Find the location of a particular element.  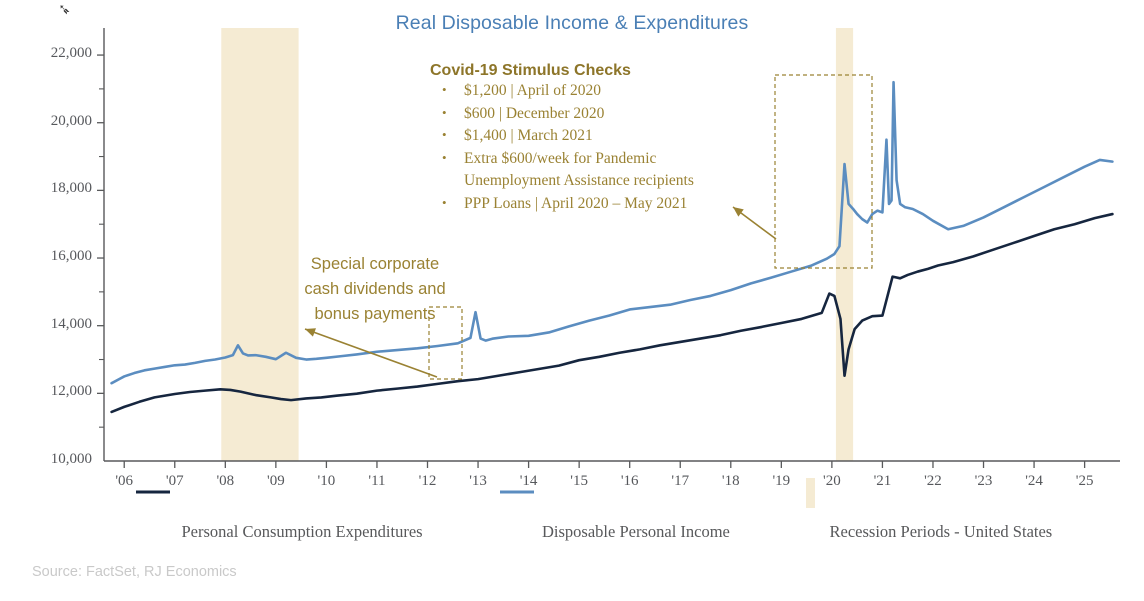

x-axis-tick-label: '15 is located at coordinates (579, 481).